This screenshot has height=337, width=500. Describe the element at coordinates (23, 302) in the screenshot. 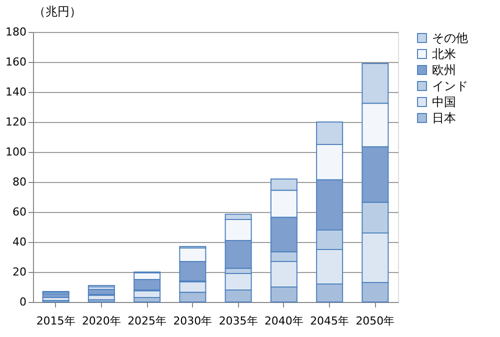

I see `y-tick-label: 0` at that location.